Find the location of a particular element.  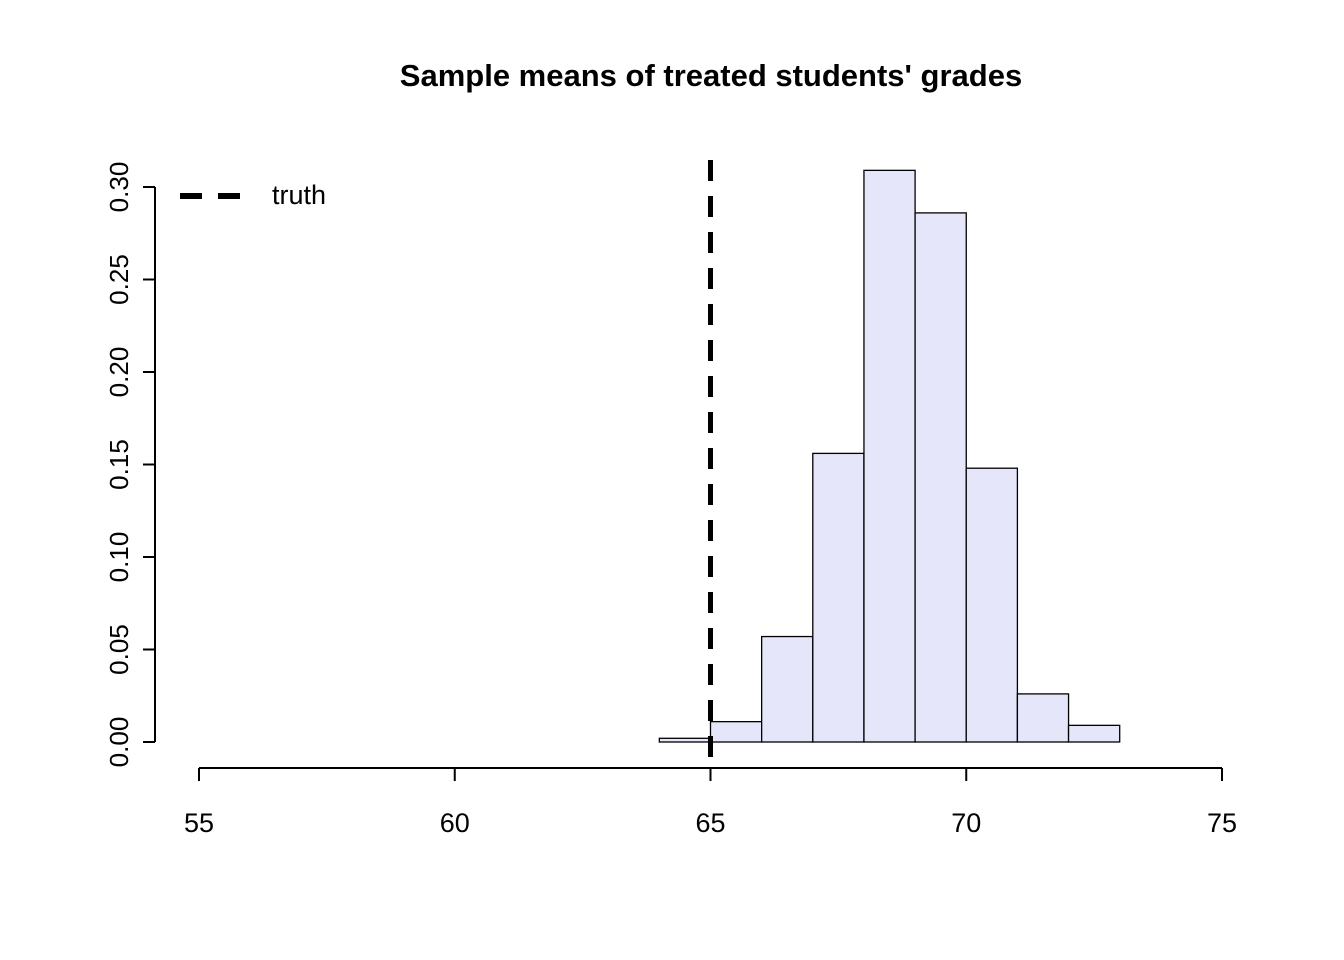

legend-label: truth is located at coordinates (299, 195).